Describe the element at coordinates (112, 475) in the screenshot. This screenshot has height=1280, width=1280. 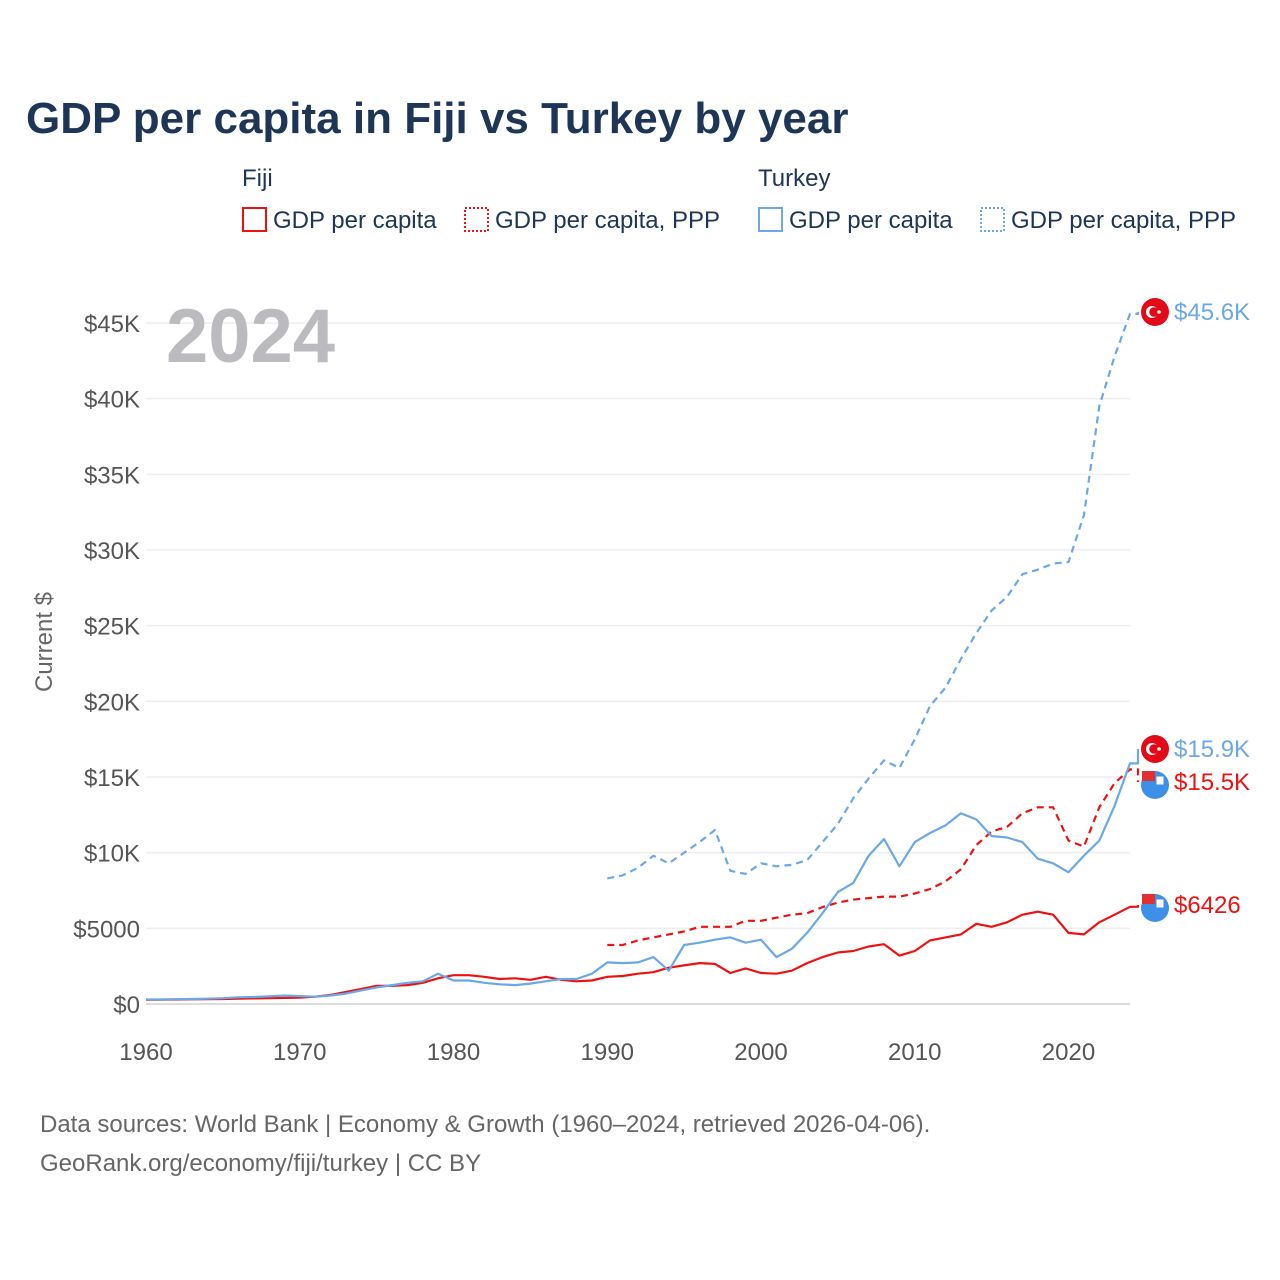
I see `y-tick-label: $35K` at that location.